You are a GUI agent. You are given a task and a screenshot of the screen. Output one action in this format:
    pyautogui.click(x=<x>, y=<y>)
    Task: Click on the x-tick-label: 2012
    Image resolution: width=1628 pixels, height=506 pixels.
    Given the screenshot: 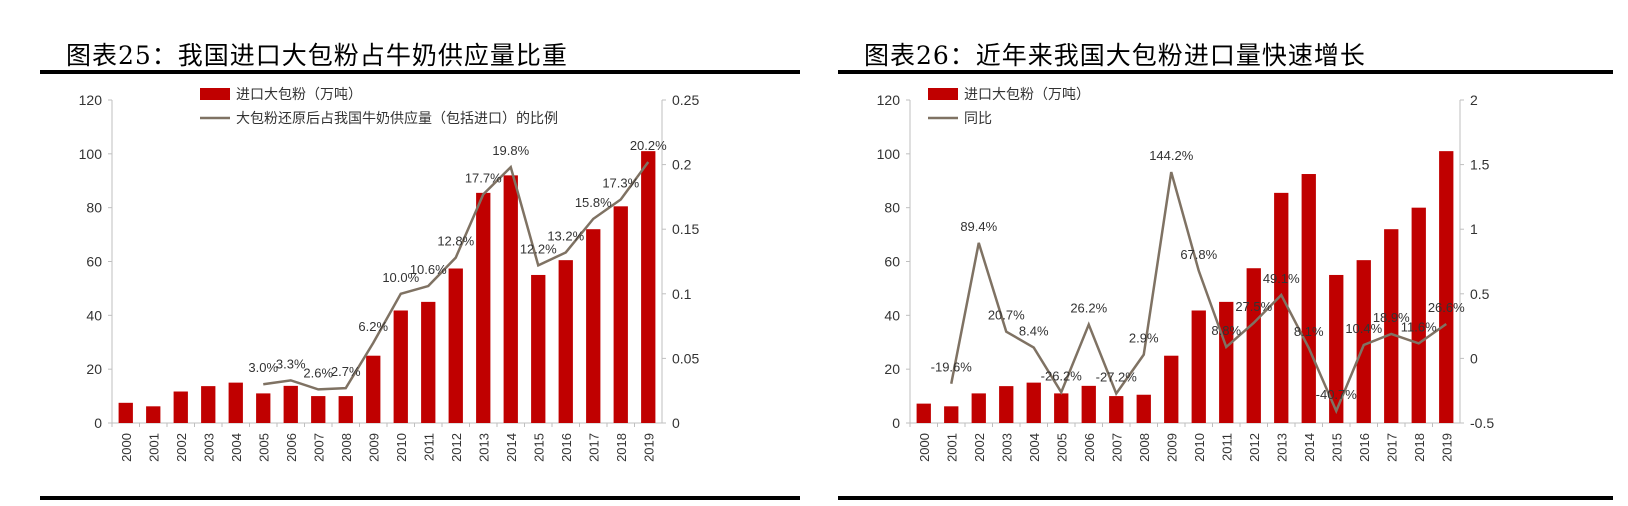 What is the action you would take?
    pyautogui.click(x=1254, y=447)
    